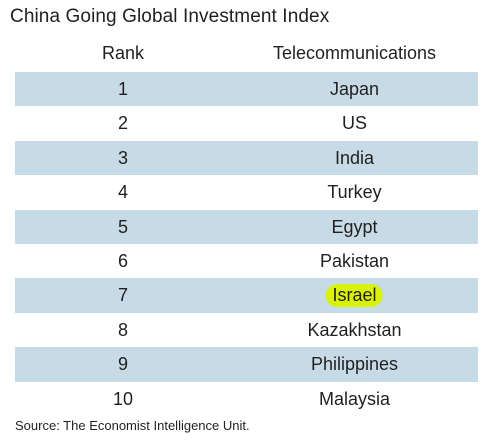  I want to click on highlighted-country: Israel, so click(354, 296).